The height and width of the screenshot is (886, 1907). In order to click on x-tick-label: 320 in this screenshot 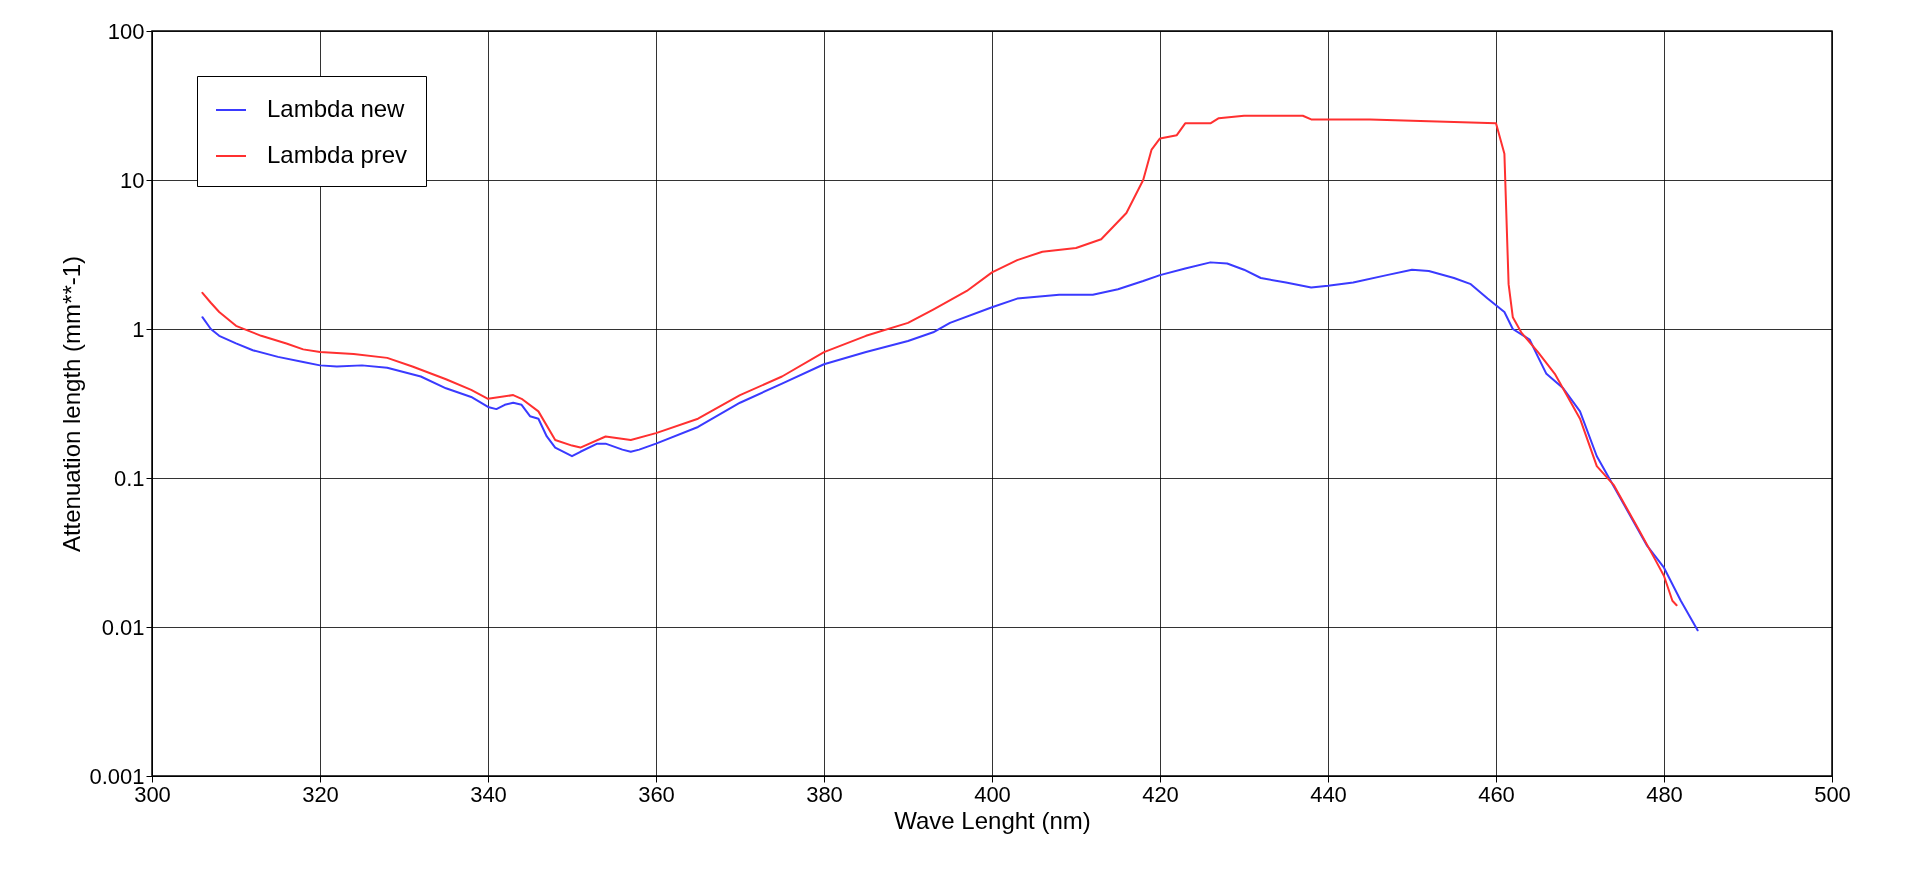, I will do `click(320, 794)`.